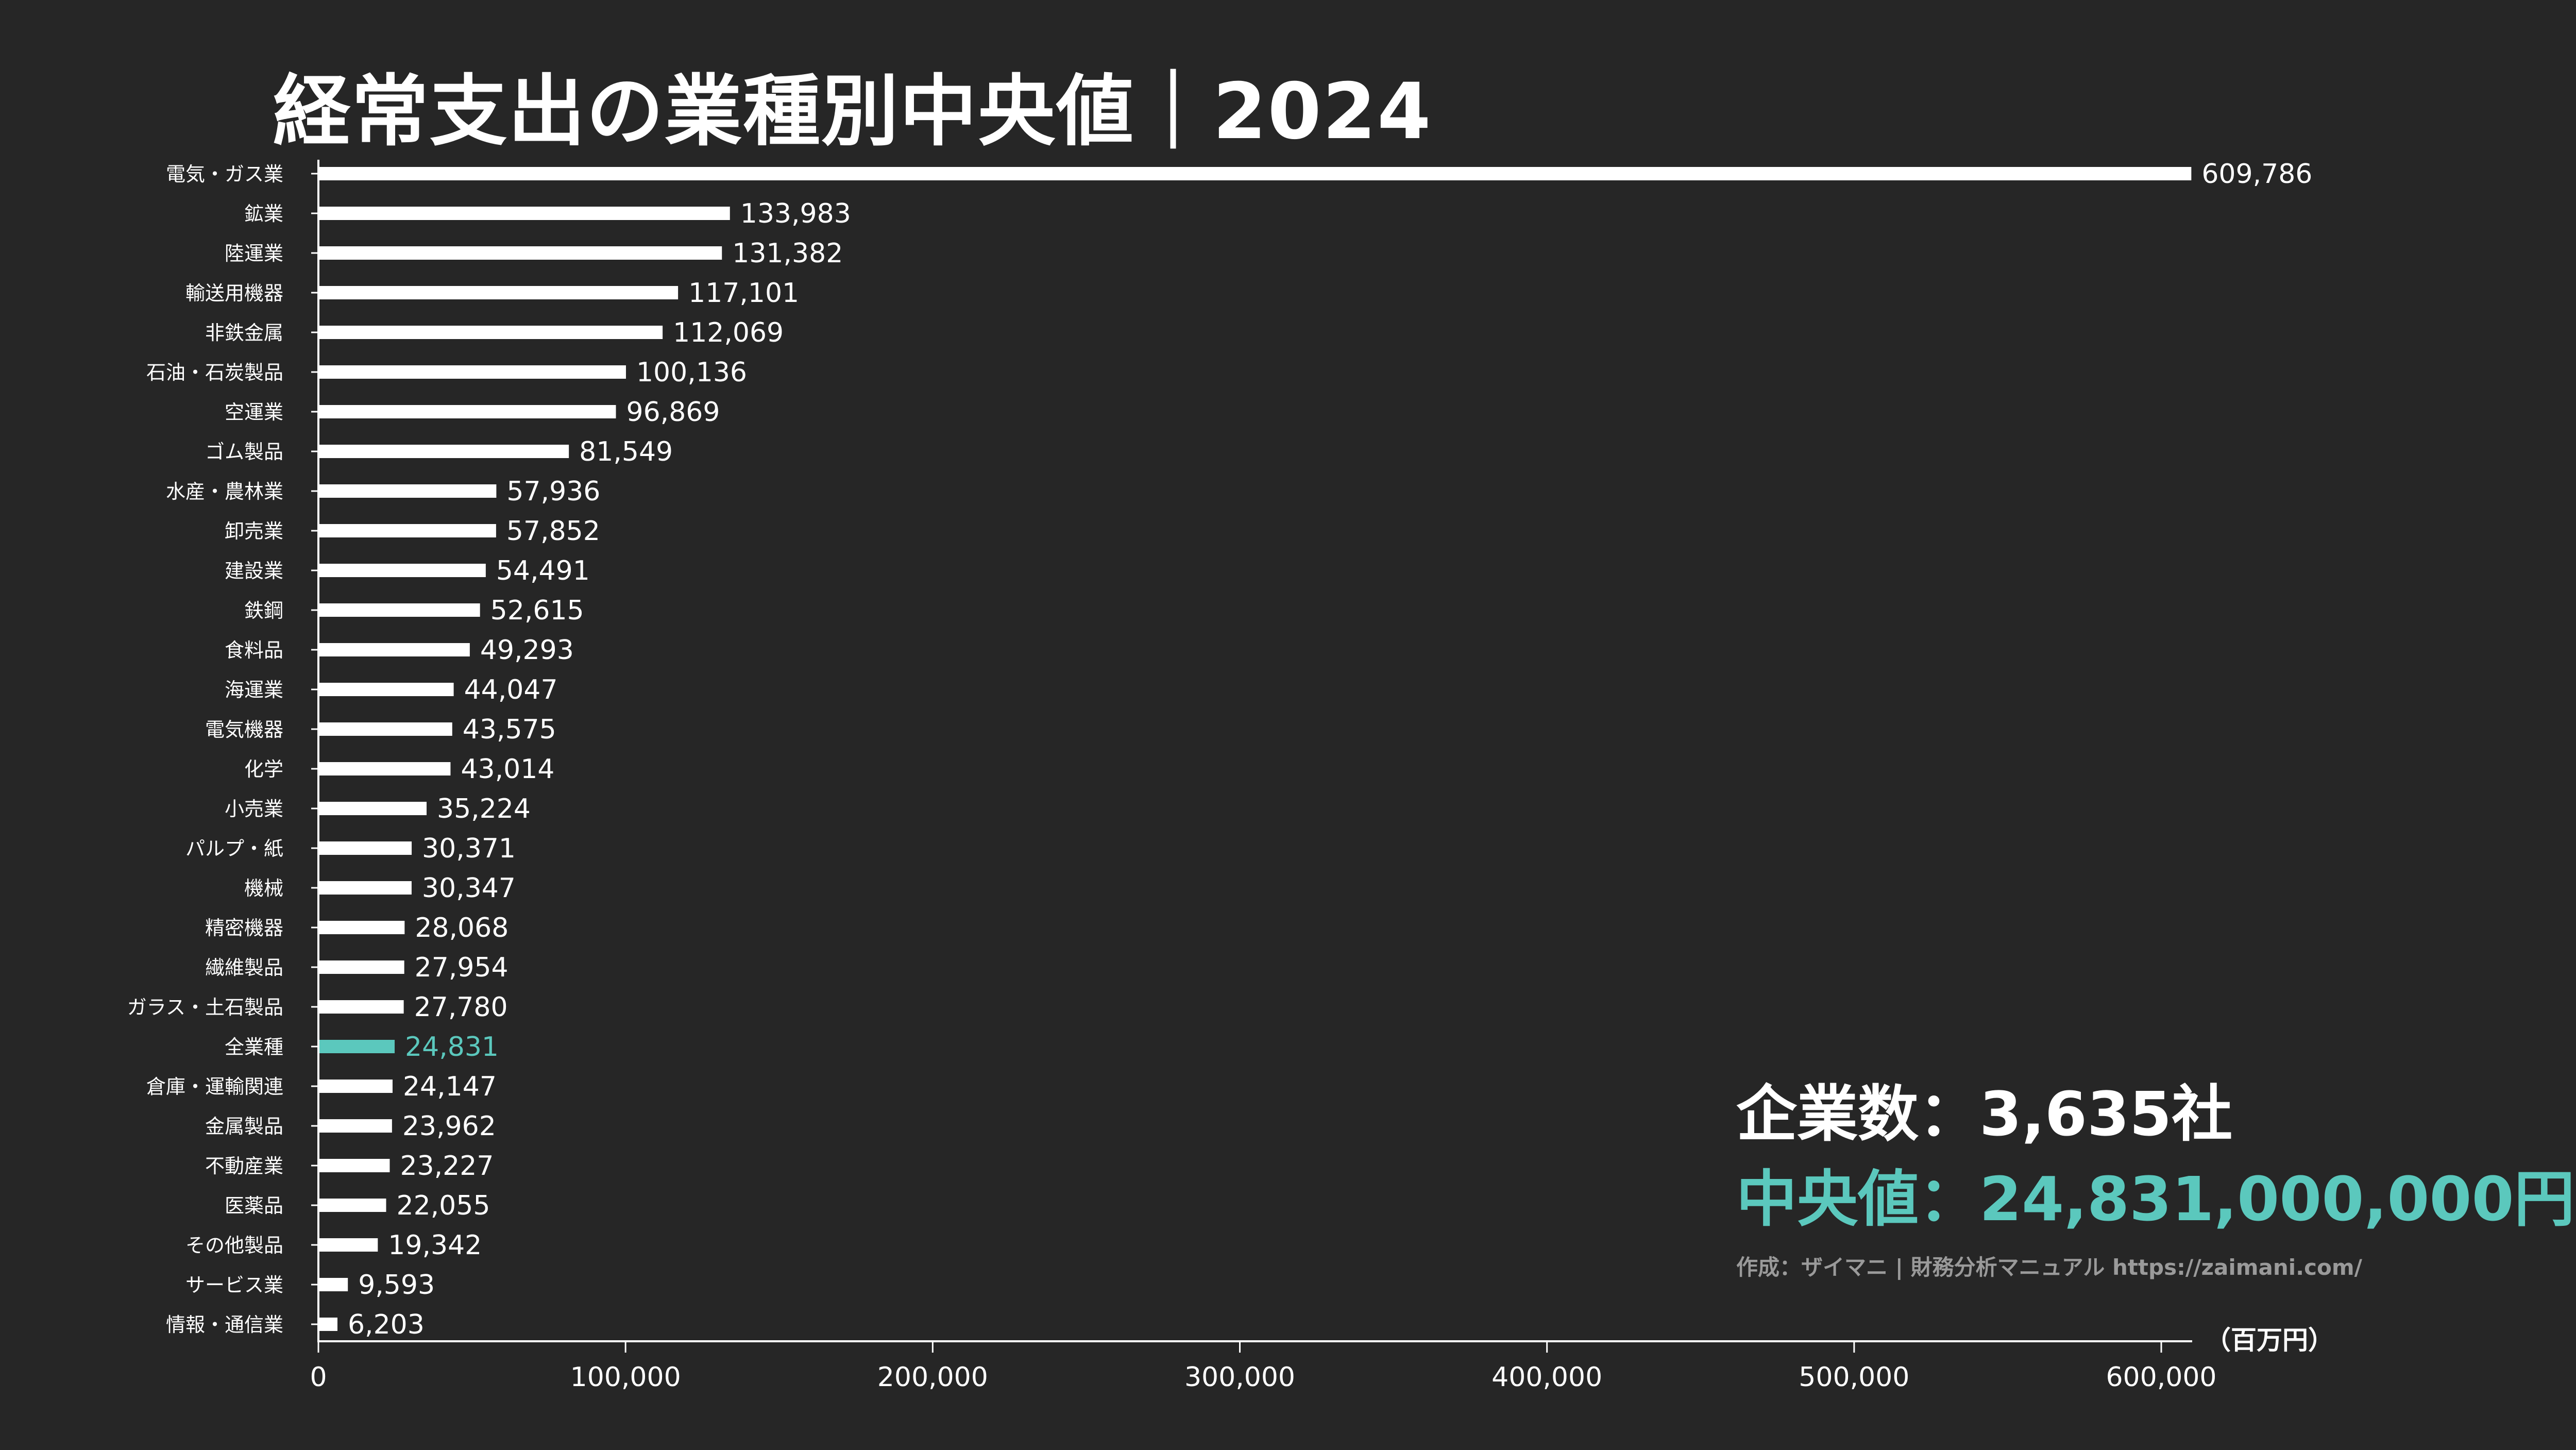  I want to click on category-label: 非鉄金属, so click(244, 333).